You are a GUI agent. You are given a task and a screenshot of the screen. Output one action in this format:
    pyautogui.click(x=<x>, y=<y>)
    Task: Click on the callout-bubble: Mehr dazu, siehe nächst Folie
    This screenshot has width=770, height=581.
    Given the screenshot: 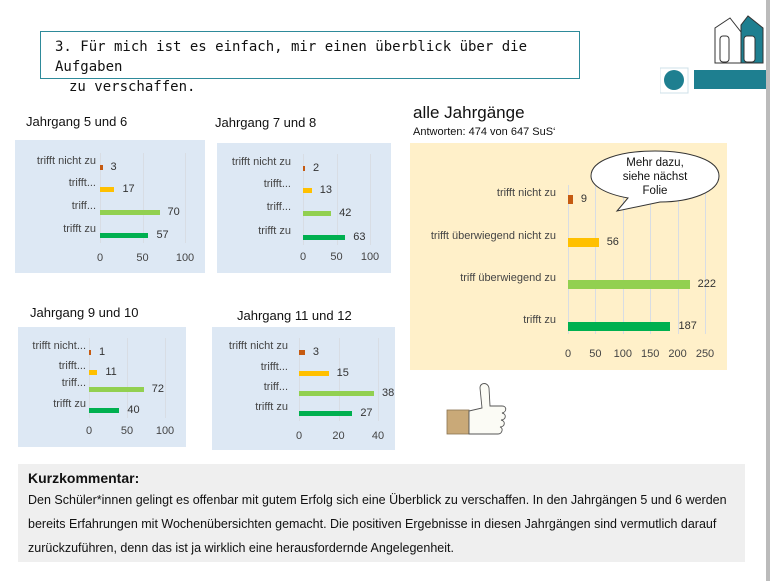 What is the action you would take?
    pyautogui.click(x=655, y=181)
    